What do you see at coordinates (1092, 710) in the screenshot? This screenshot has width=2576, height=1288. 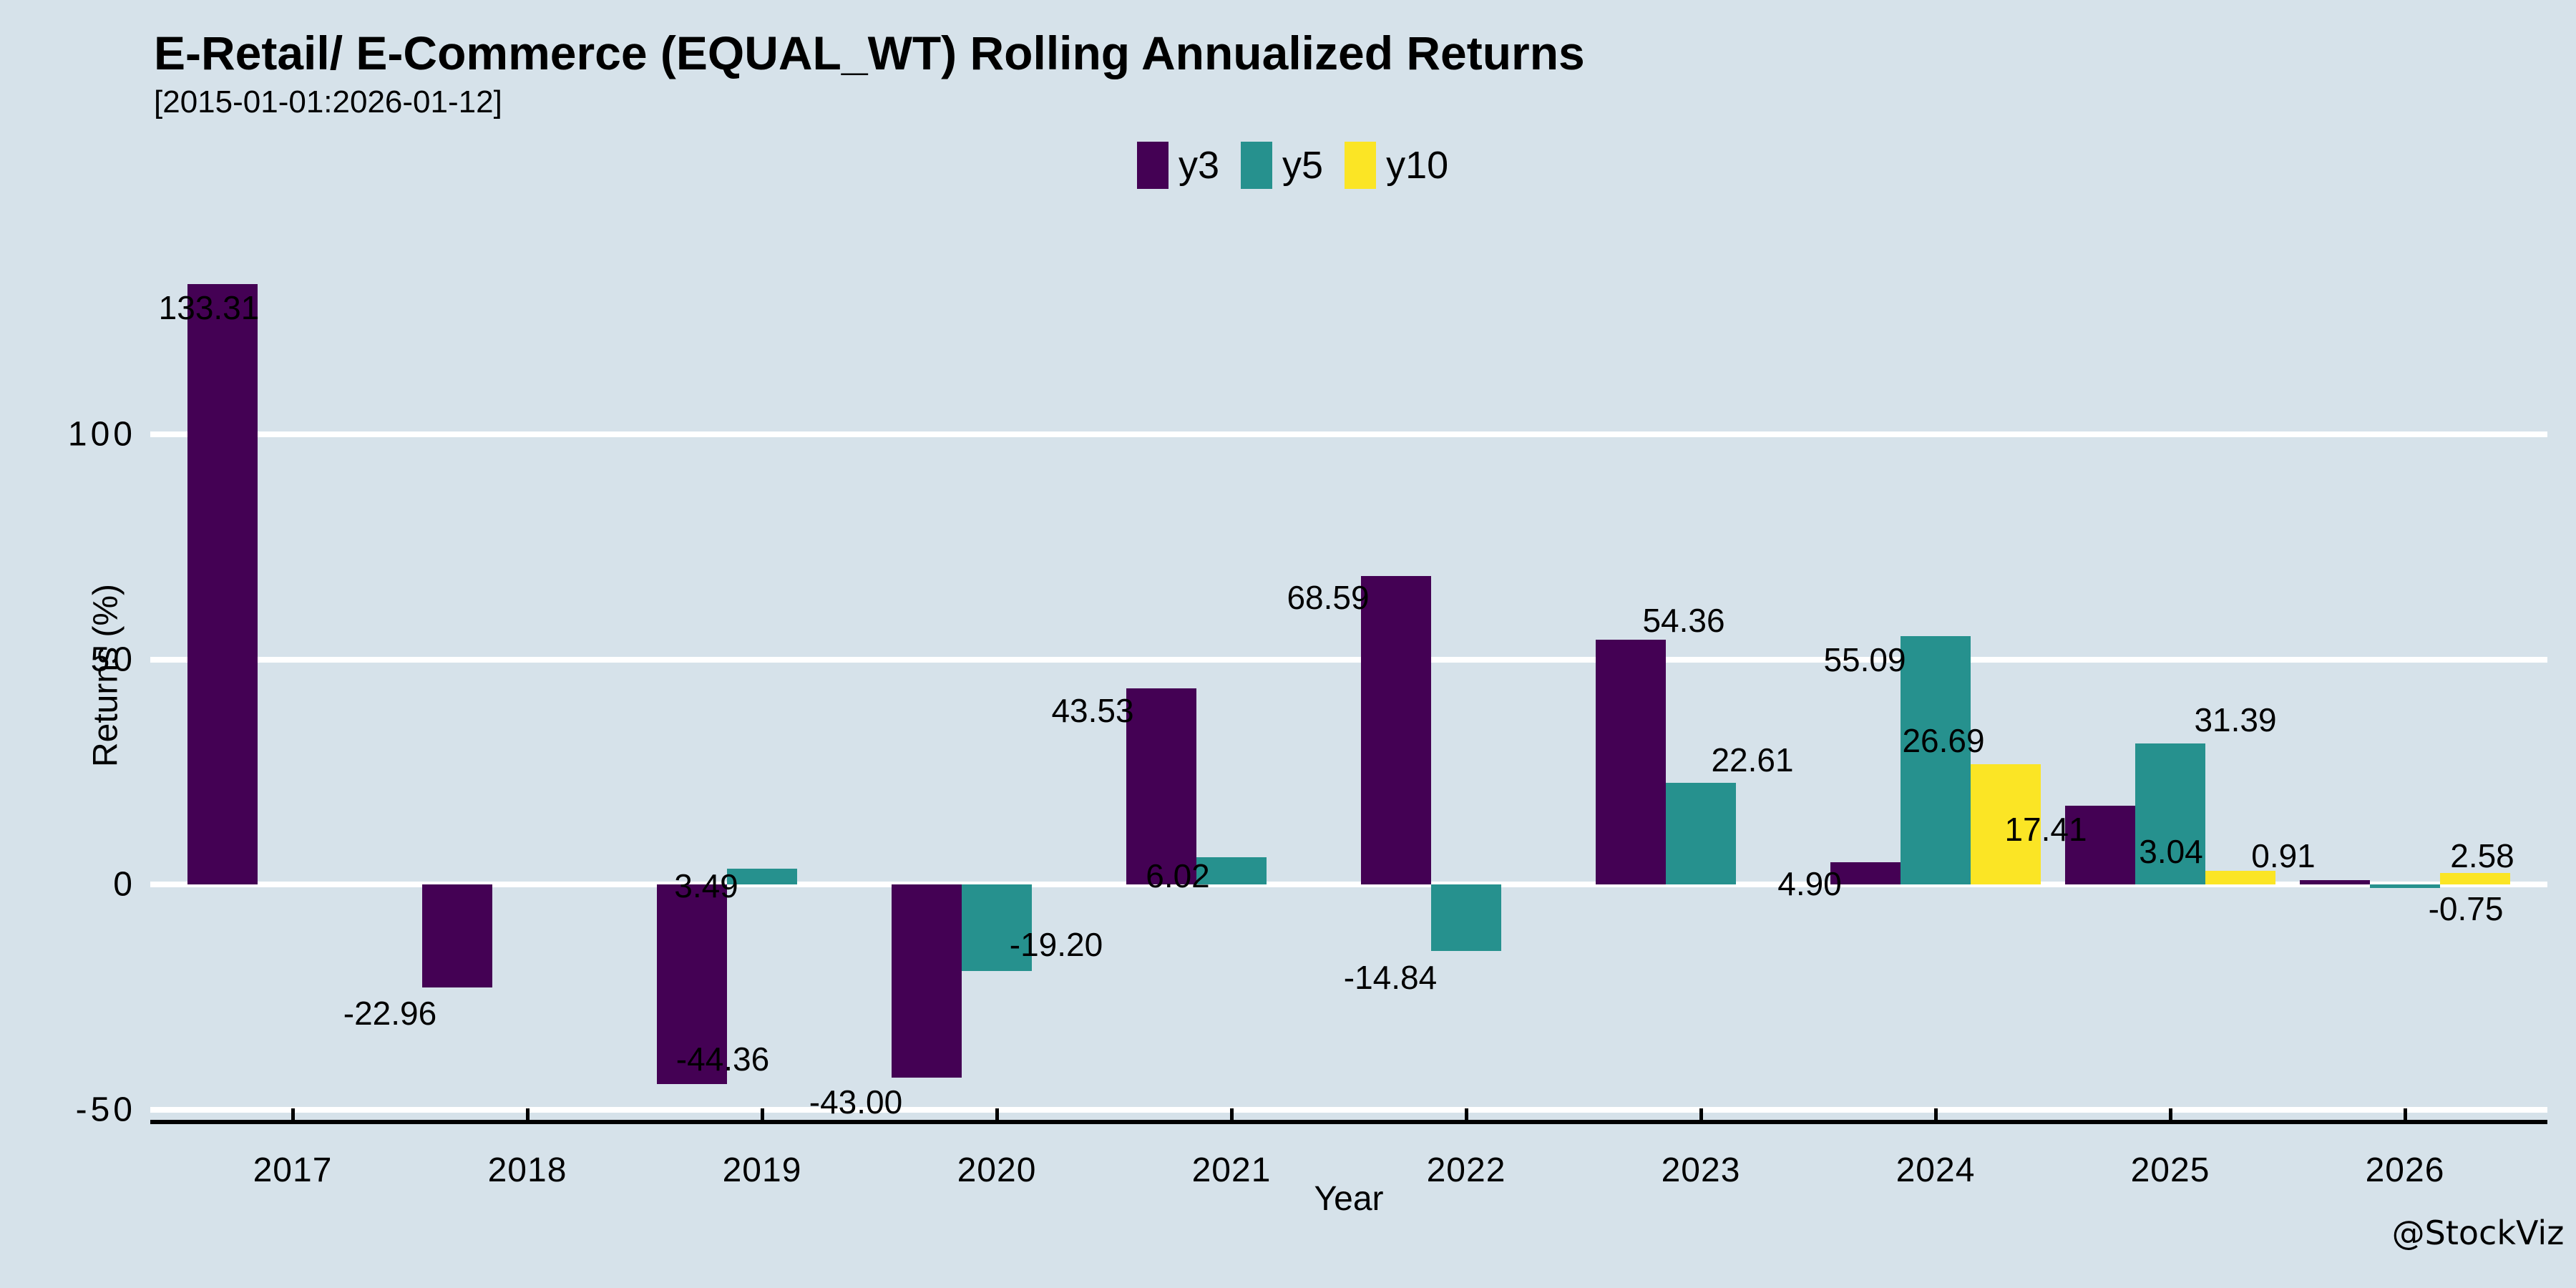 I see `value-label-y3-2021: 43.53` at bounding box center [1092, 710].